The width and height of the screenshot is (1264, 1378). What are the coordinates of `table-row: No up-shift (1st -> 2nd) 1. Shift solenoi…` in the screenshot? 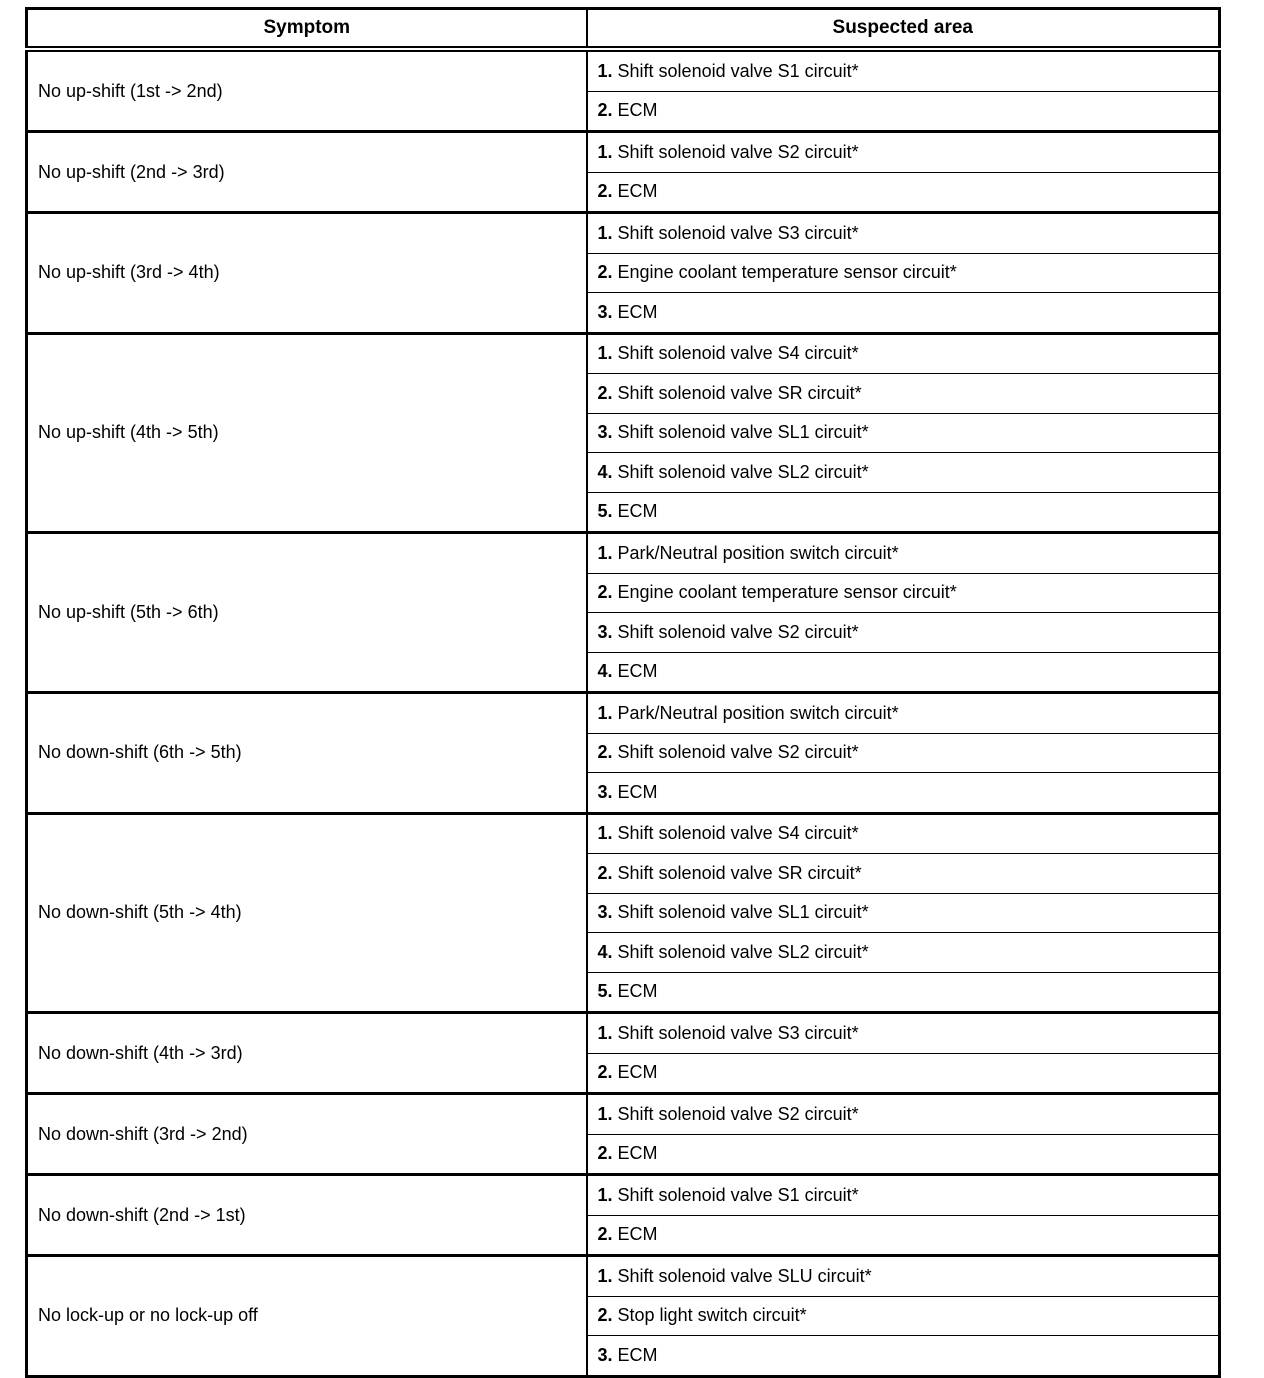 It's located at (623, 89).